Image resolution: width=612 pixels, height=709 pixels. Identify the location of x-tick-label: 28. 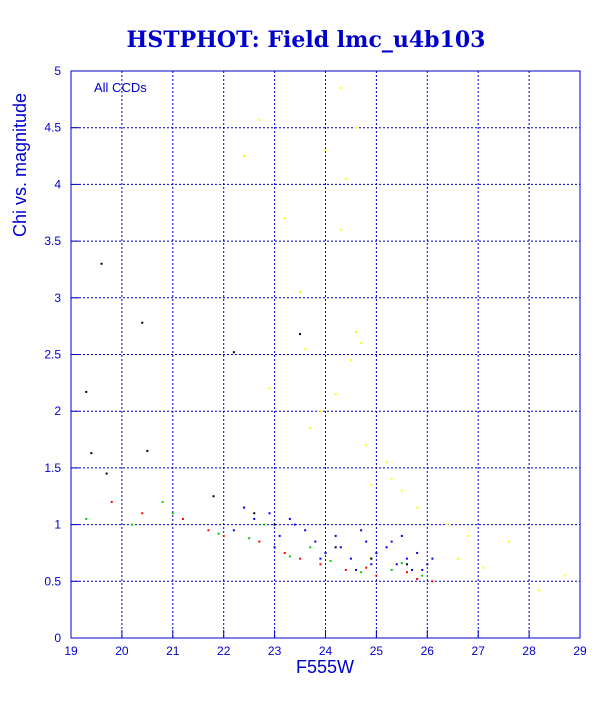
(529, 651).